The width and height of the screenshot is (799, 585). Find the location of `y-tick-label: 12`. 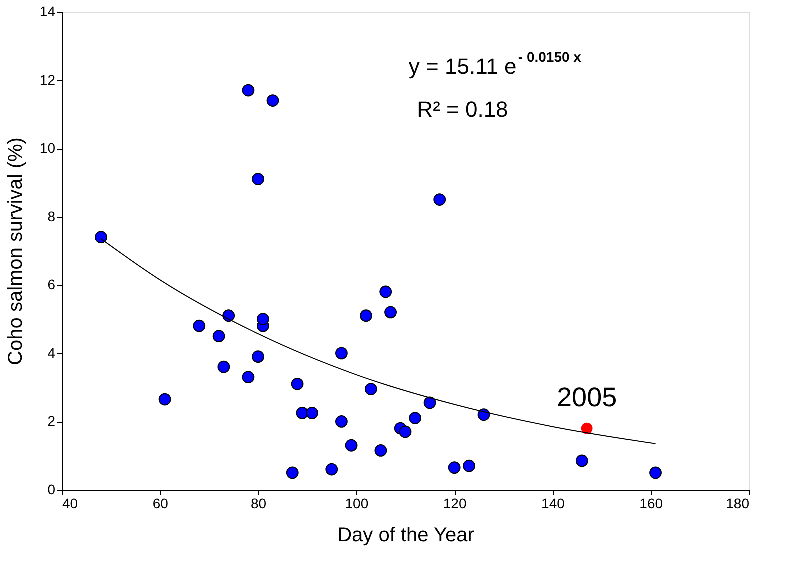

y-tick-label: 12 is located at coordinates (48, 80).